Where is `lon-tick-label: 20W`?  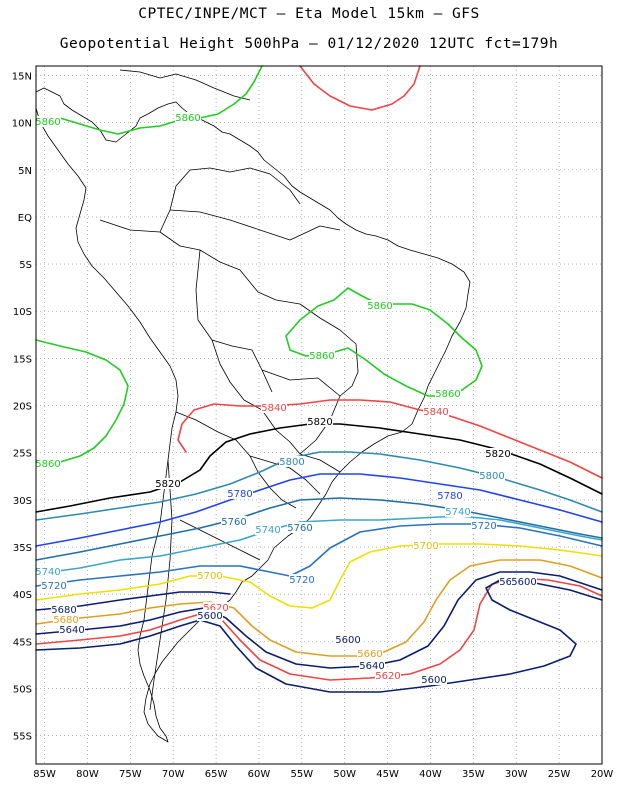 lon-tick-label: 20W is located at coordinates (602, 774).